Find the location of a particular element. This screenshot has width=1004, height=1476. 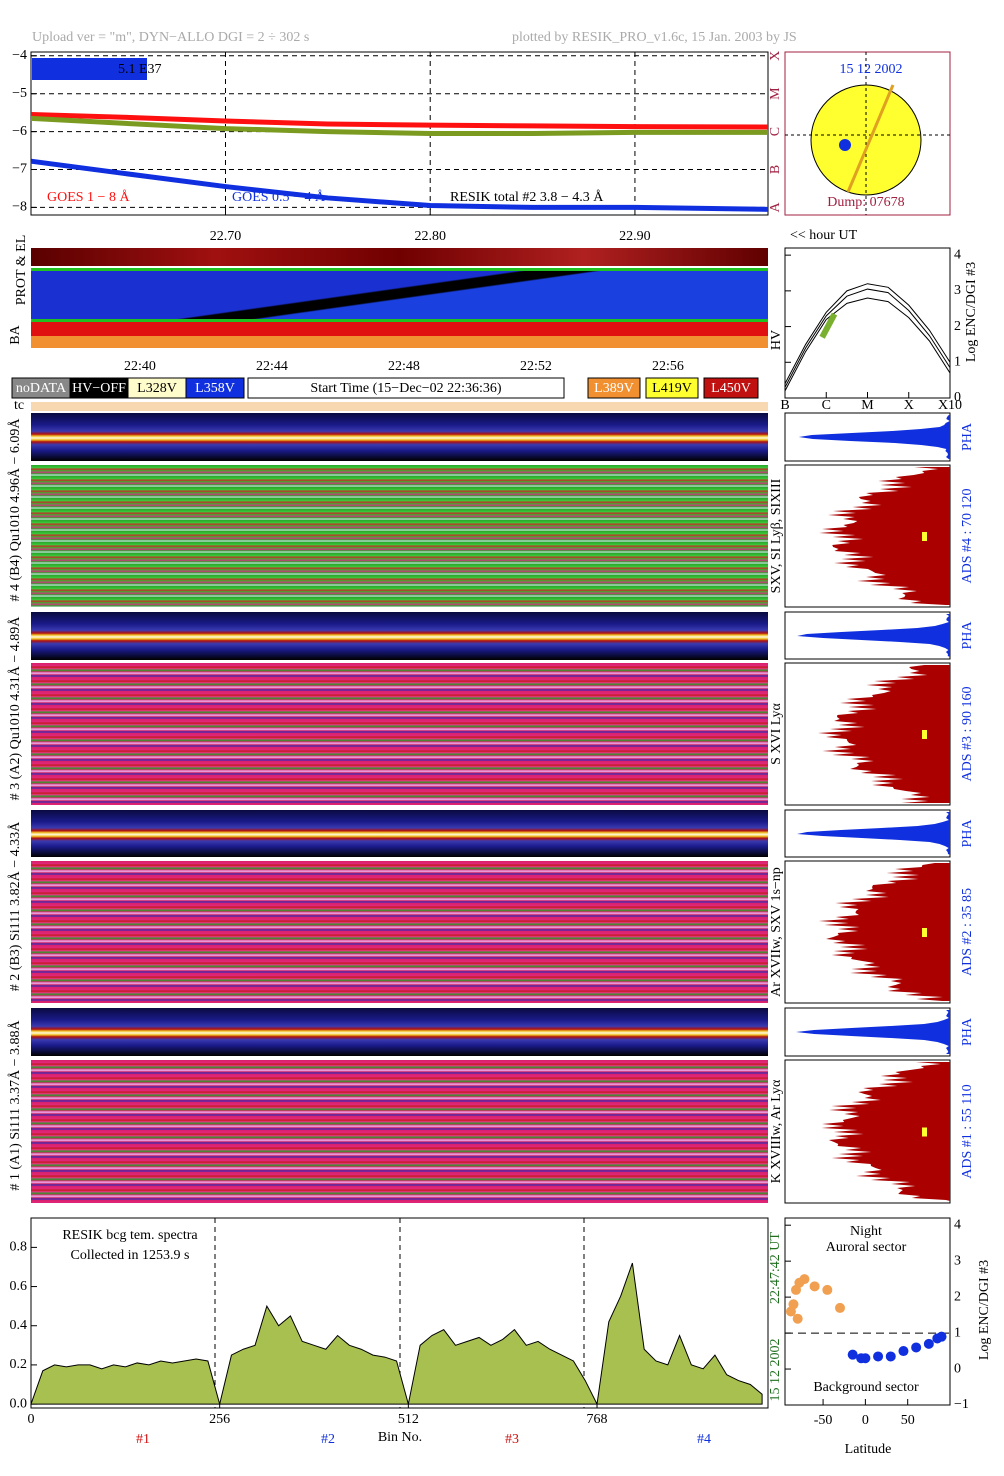

x-tick-label: 512 is located at coordinates (408, 1419).